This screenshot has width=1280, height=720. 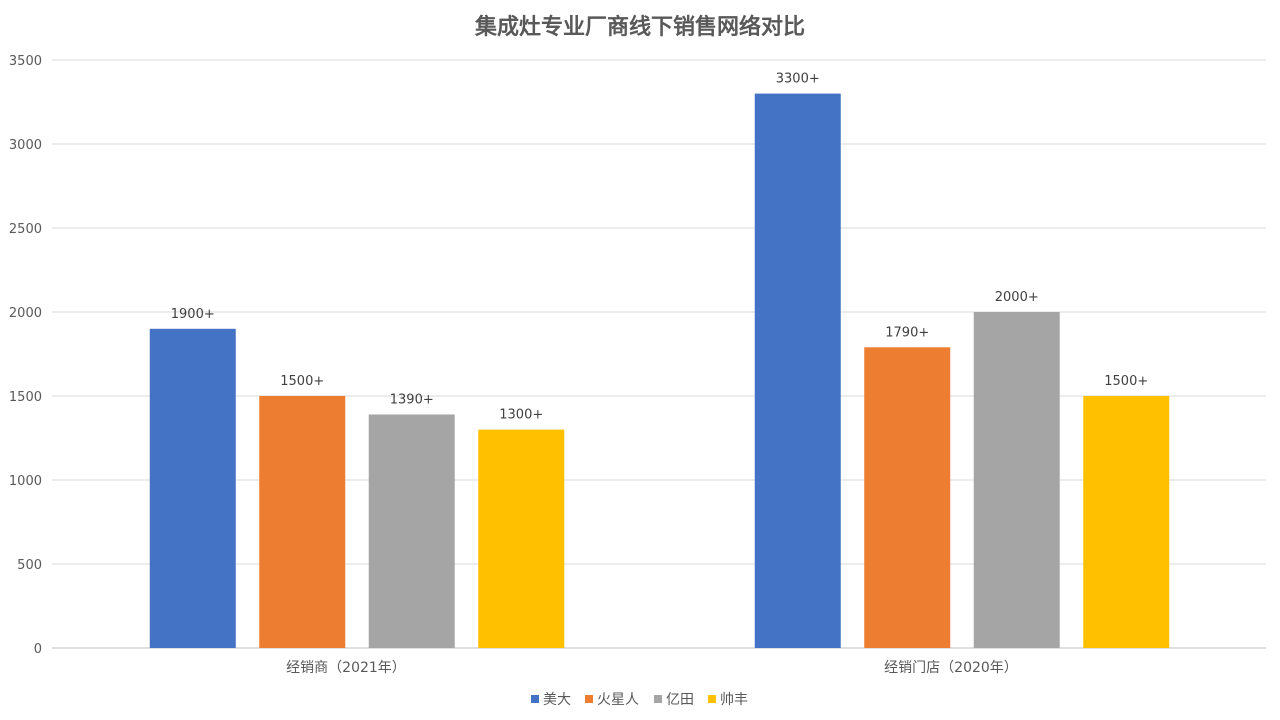 What do you see at coordinates (639, 27) in the screenshot?
I see `chart-title: 集成灶专业厂商线下销售网络对比` at bounding box center [639, 27].